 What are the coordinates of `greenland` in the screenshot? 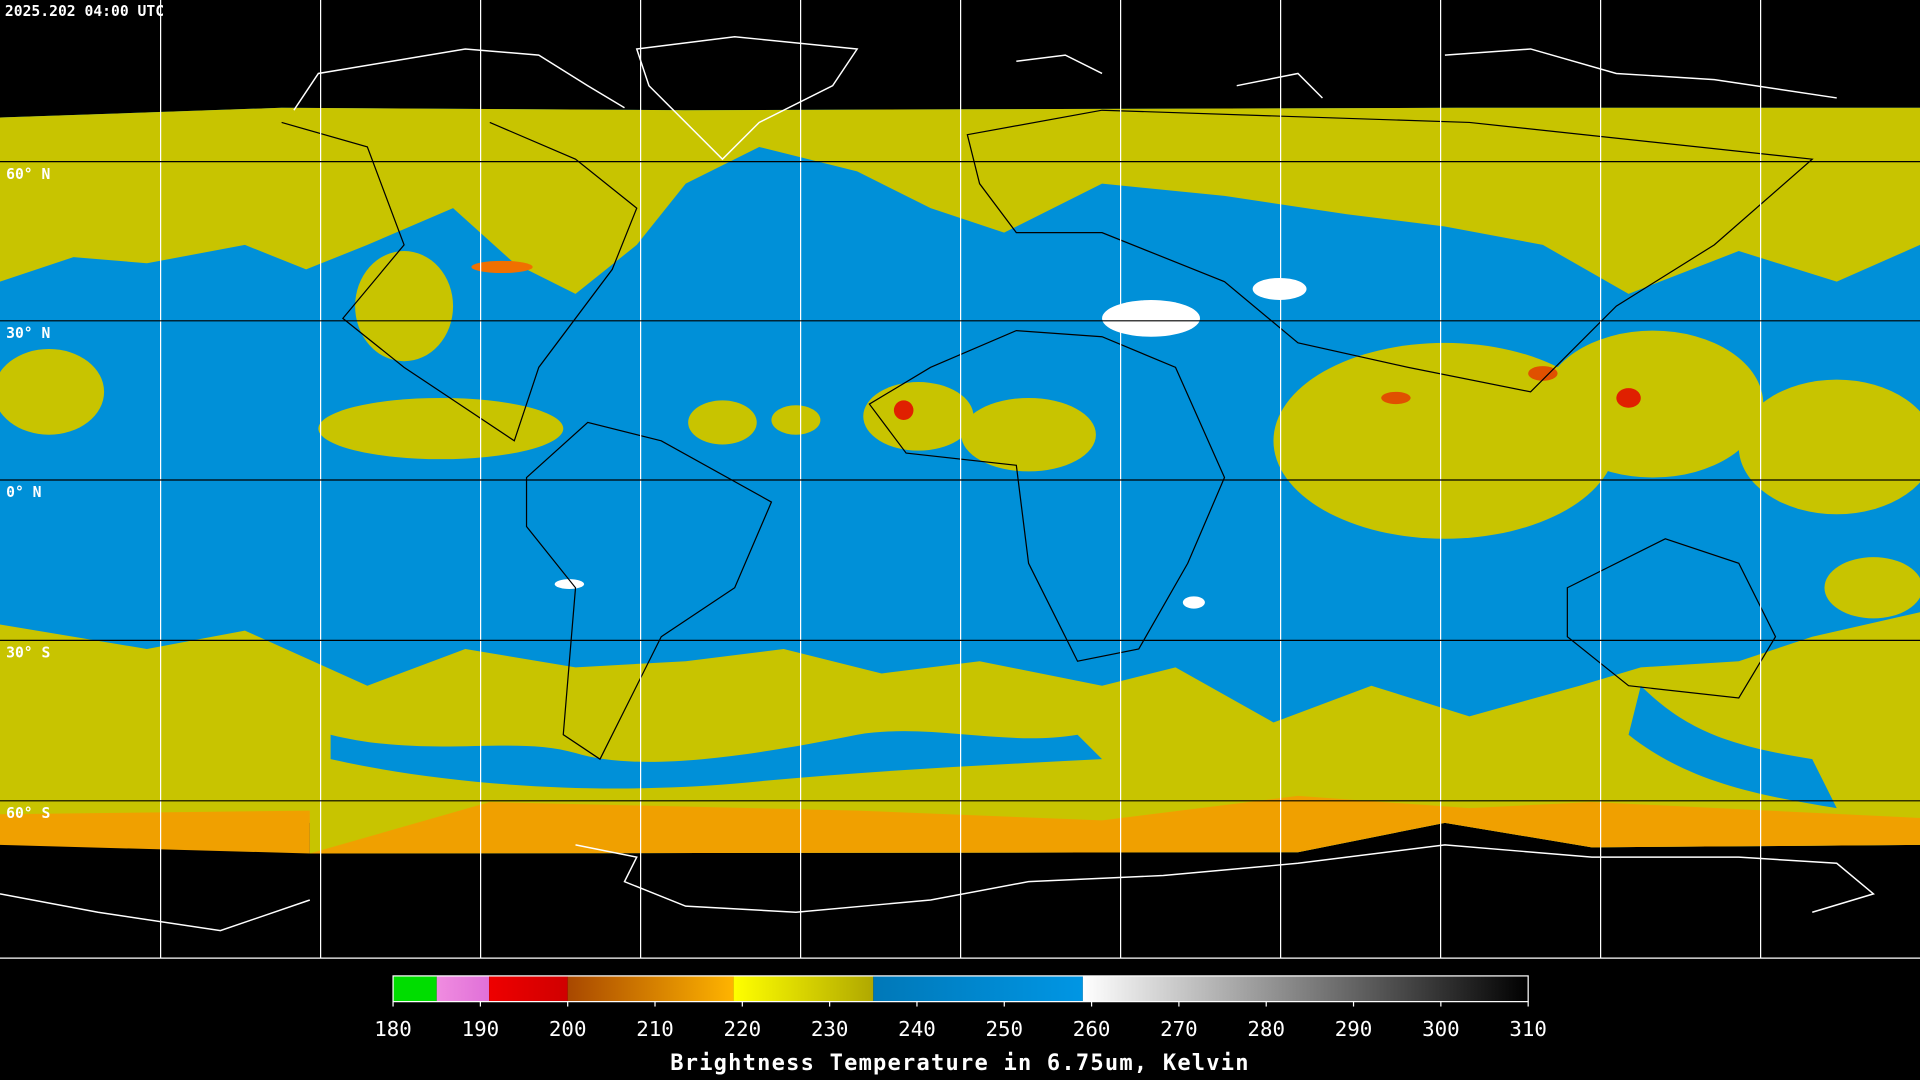 It's located at (747, 98).